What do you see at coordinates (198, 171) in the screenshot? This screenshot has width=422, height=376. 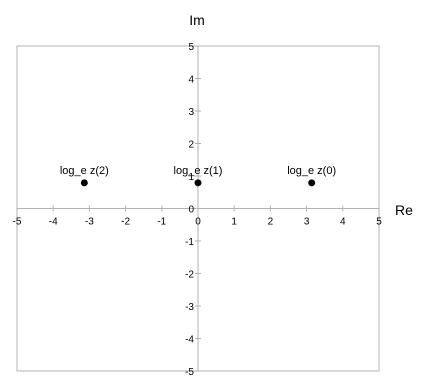 I see `data-point-label: log_e z(1)` at bounding box center [198, 171].